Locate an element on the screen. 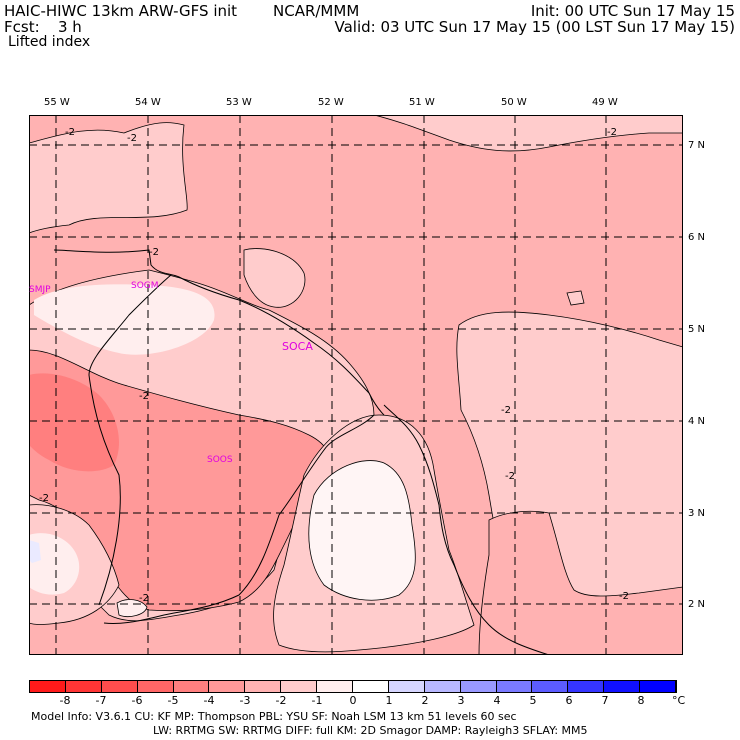  colorbar-tick-label: 5 is located at coordinates (533, 700).